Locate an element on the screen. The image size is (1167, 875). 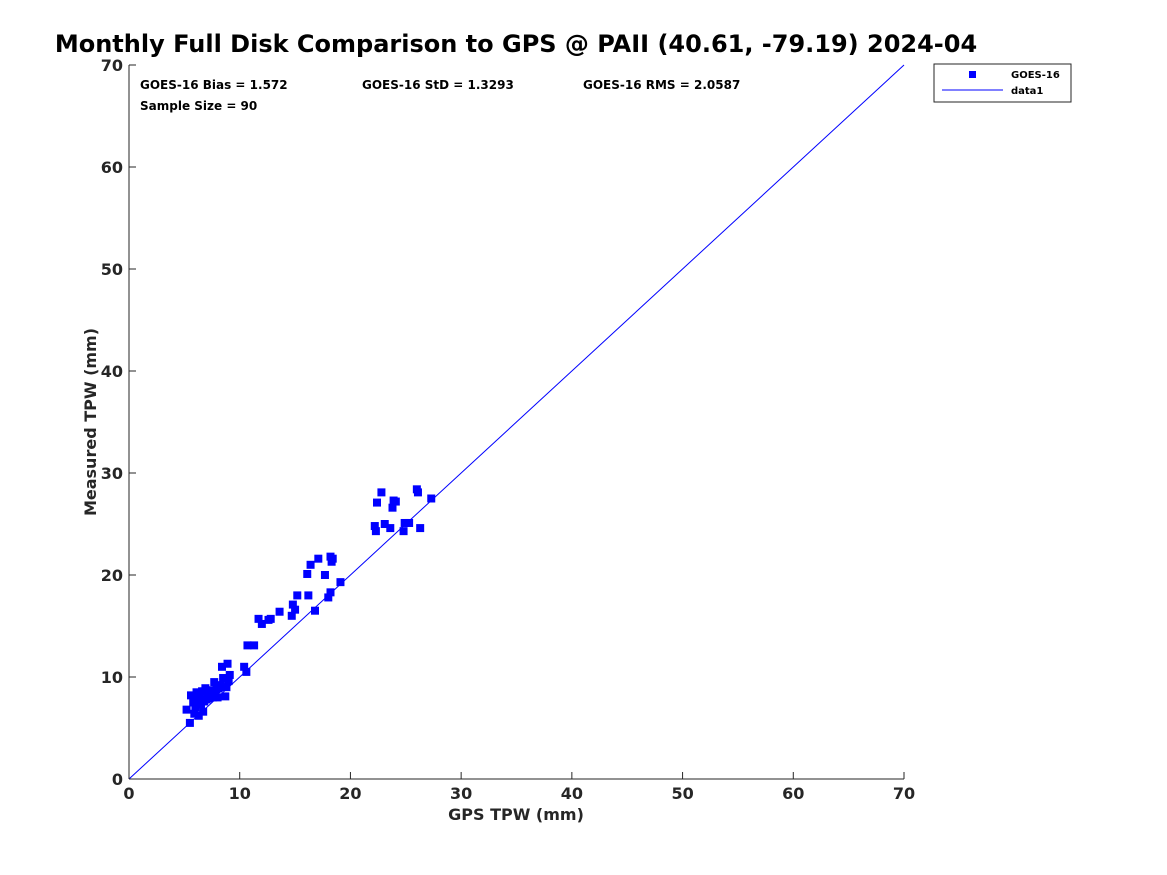
x-tick-label: 50 is located at coordinates (682, 793).